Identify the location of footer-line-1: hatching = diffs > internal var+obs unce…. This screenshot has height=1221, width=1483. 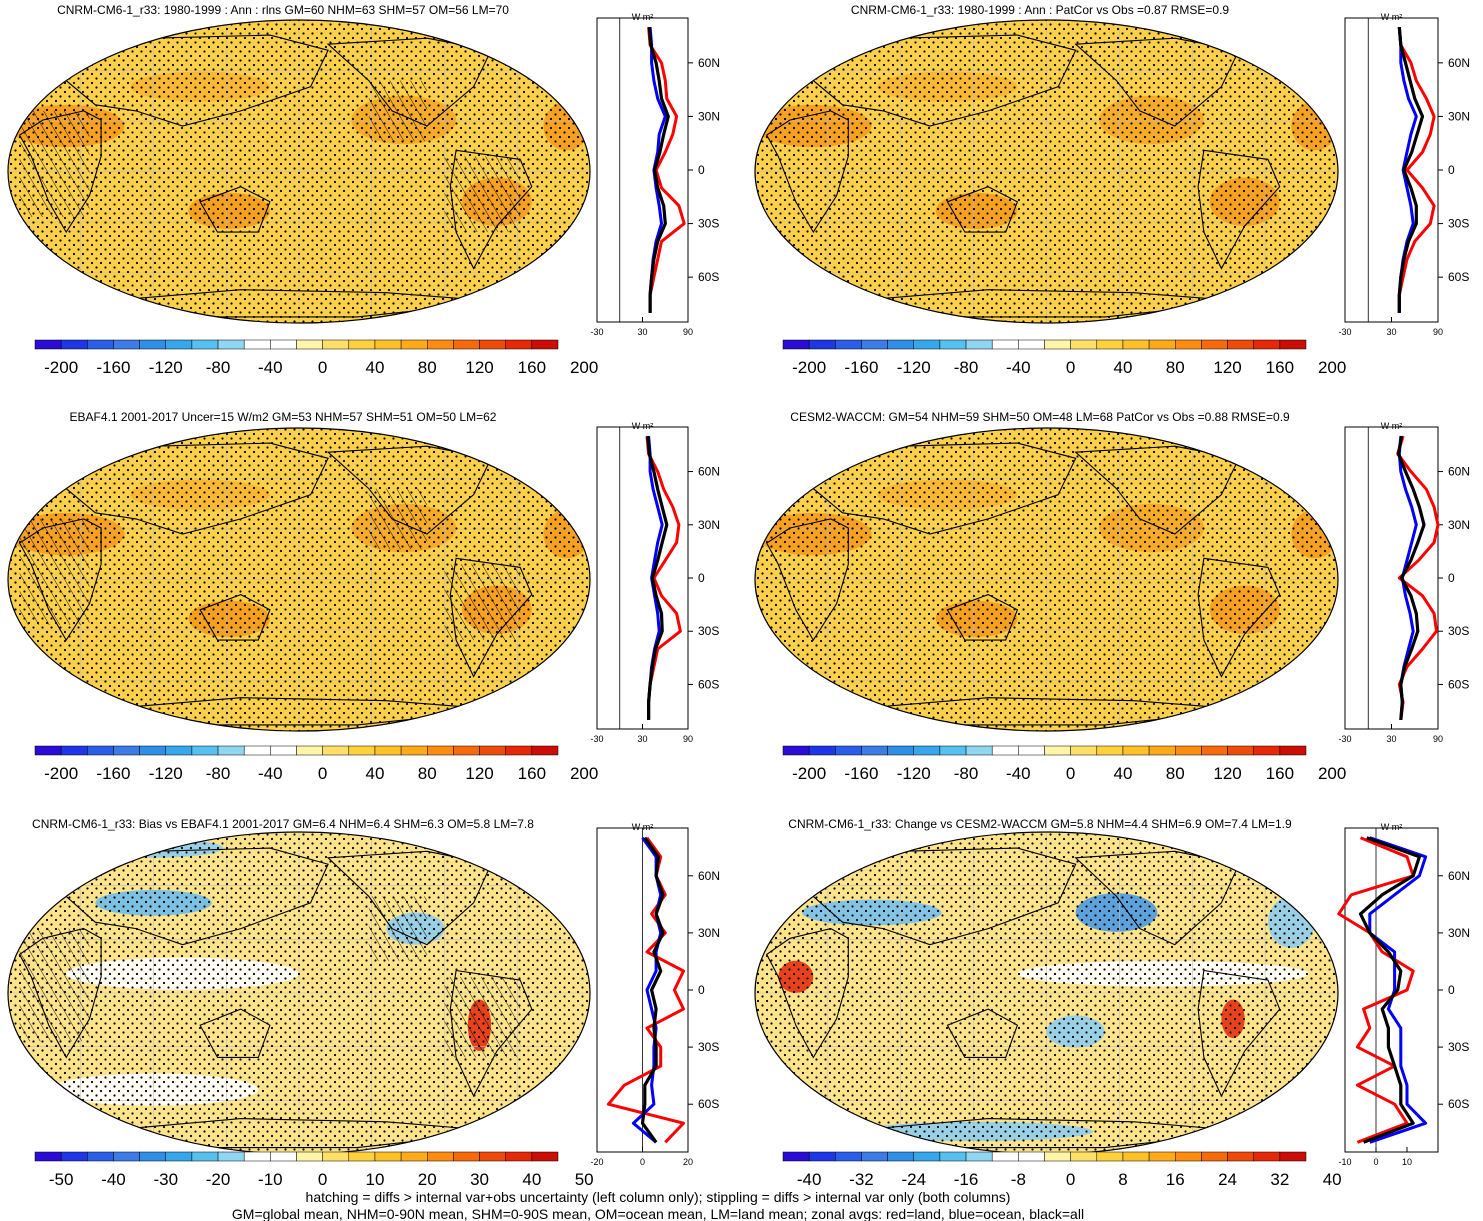
(658, 1197).